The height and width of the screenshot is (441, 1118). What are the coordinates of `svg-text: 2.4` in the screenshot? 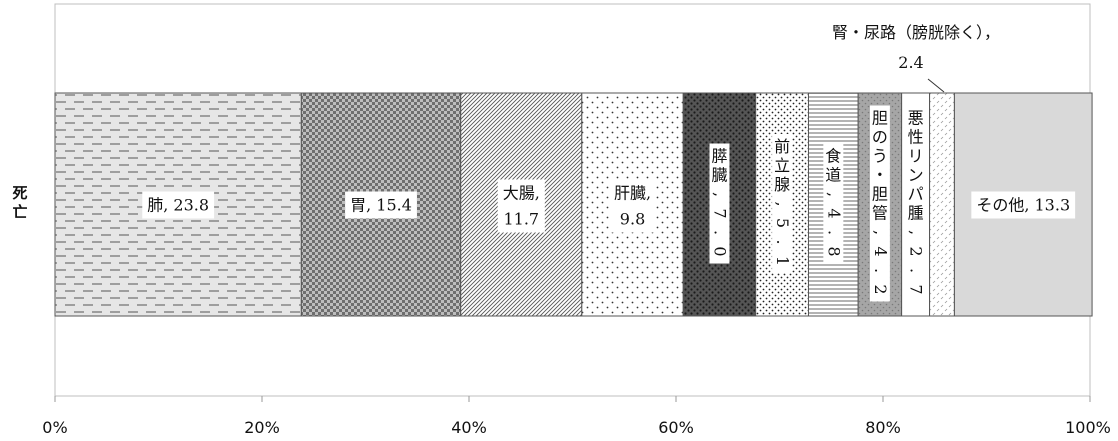 It's located at (910, 62).